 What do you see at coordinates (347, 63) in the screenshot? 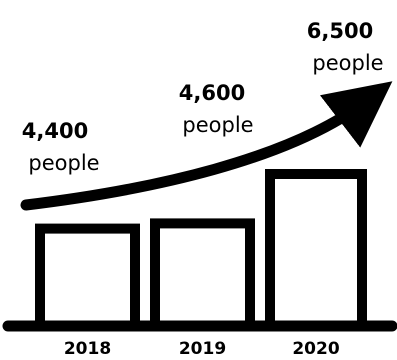
I see `unit-label-2020: people` at bounding box center [347, 63].